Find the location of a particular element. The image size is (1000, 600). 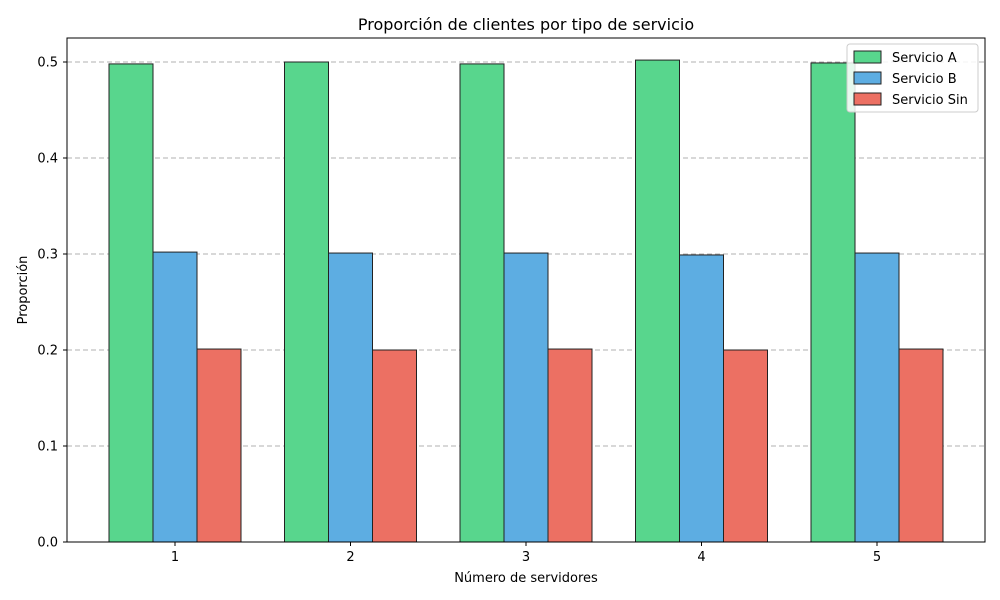

x-axis-label: Número de servidores is located at coordinates (526, 578).